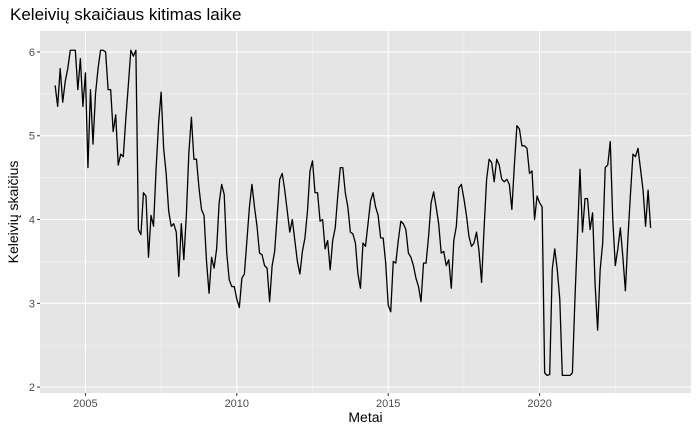  I want to click on y-tick-label: 6, so click(32, 53).